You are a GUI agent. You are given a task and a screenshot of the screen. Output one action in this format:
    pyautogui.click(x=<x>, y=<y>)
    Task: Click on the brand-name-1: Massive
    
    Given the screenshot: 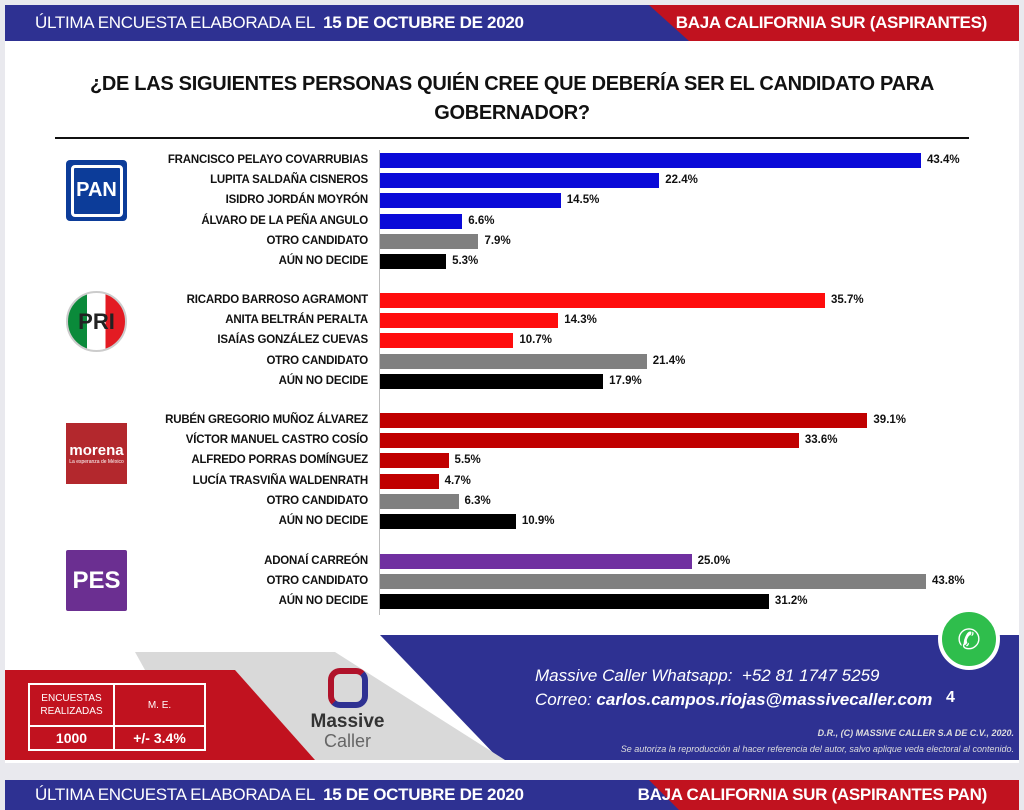 What is the action you would take?
    pyautogui.click(x=347, y=721)
    